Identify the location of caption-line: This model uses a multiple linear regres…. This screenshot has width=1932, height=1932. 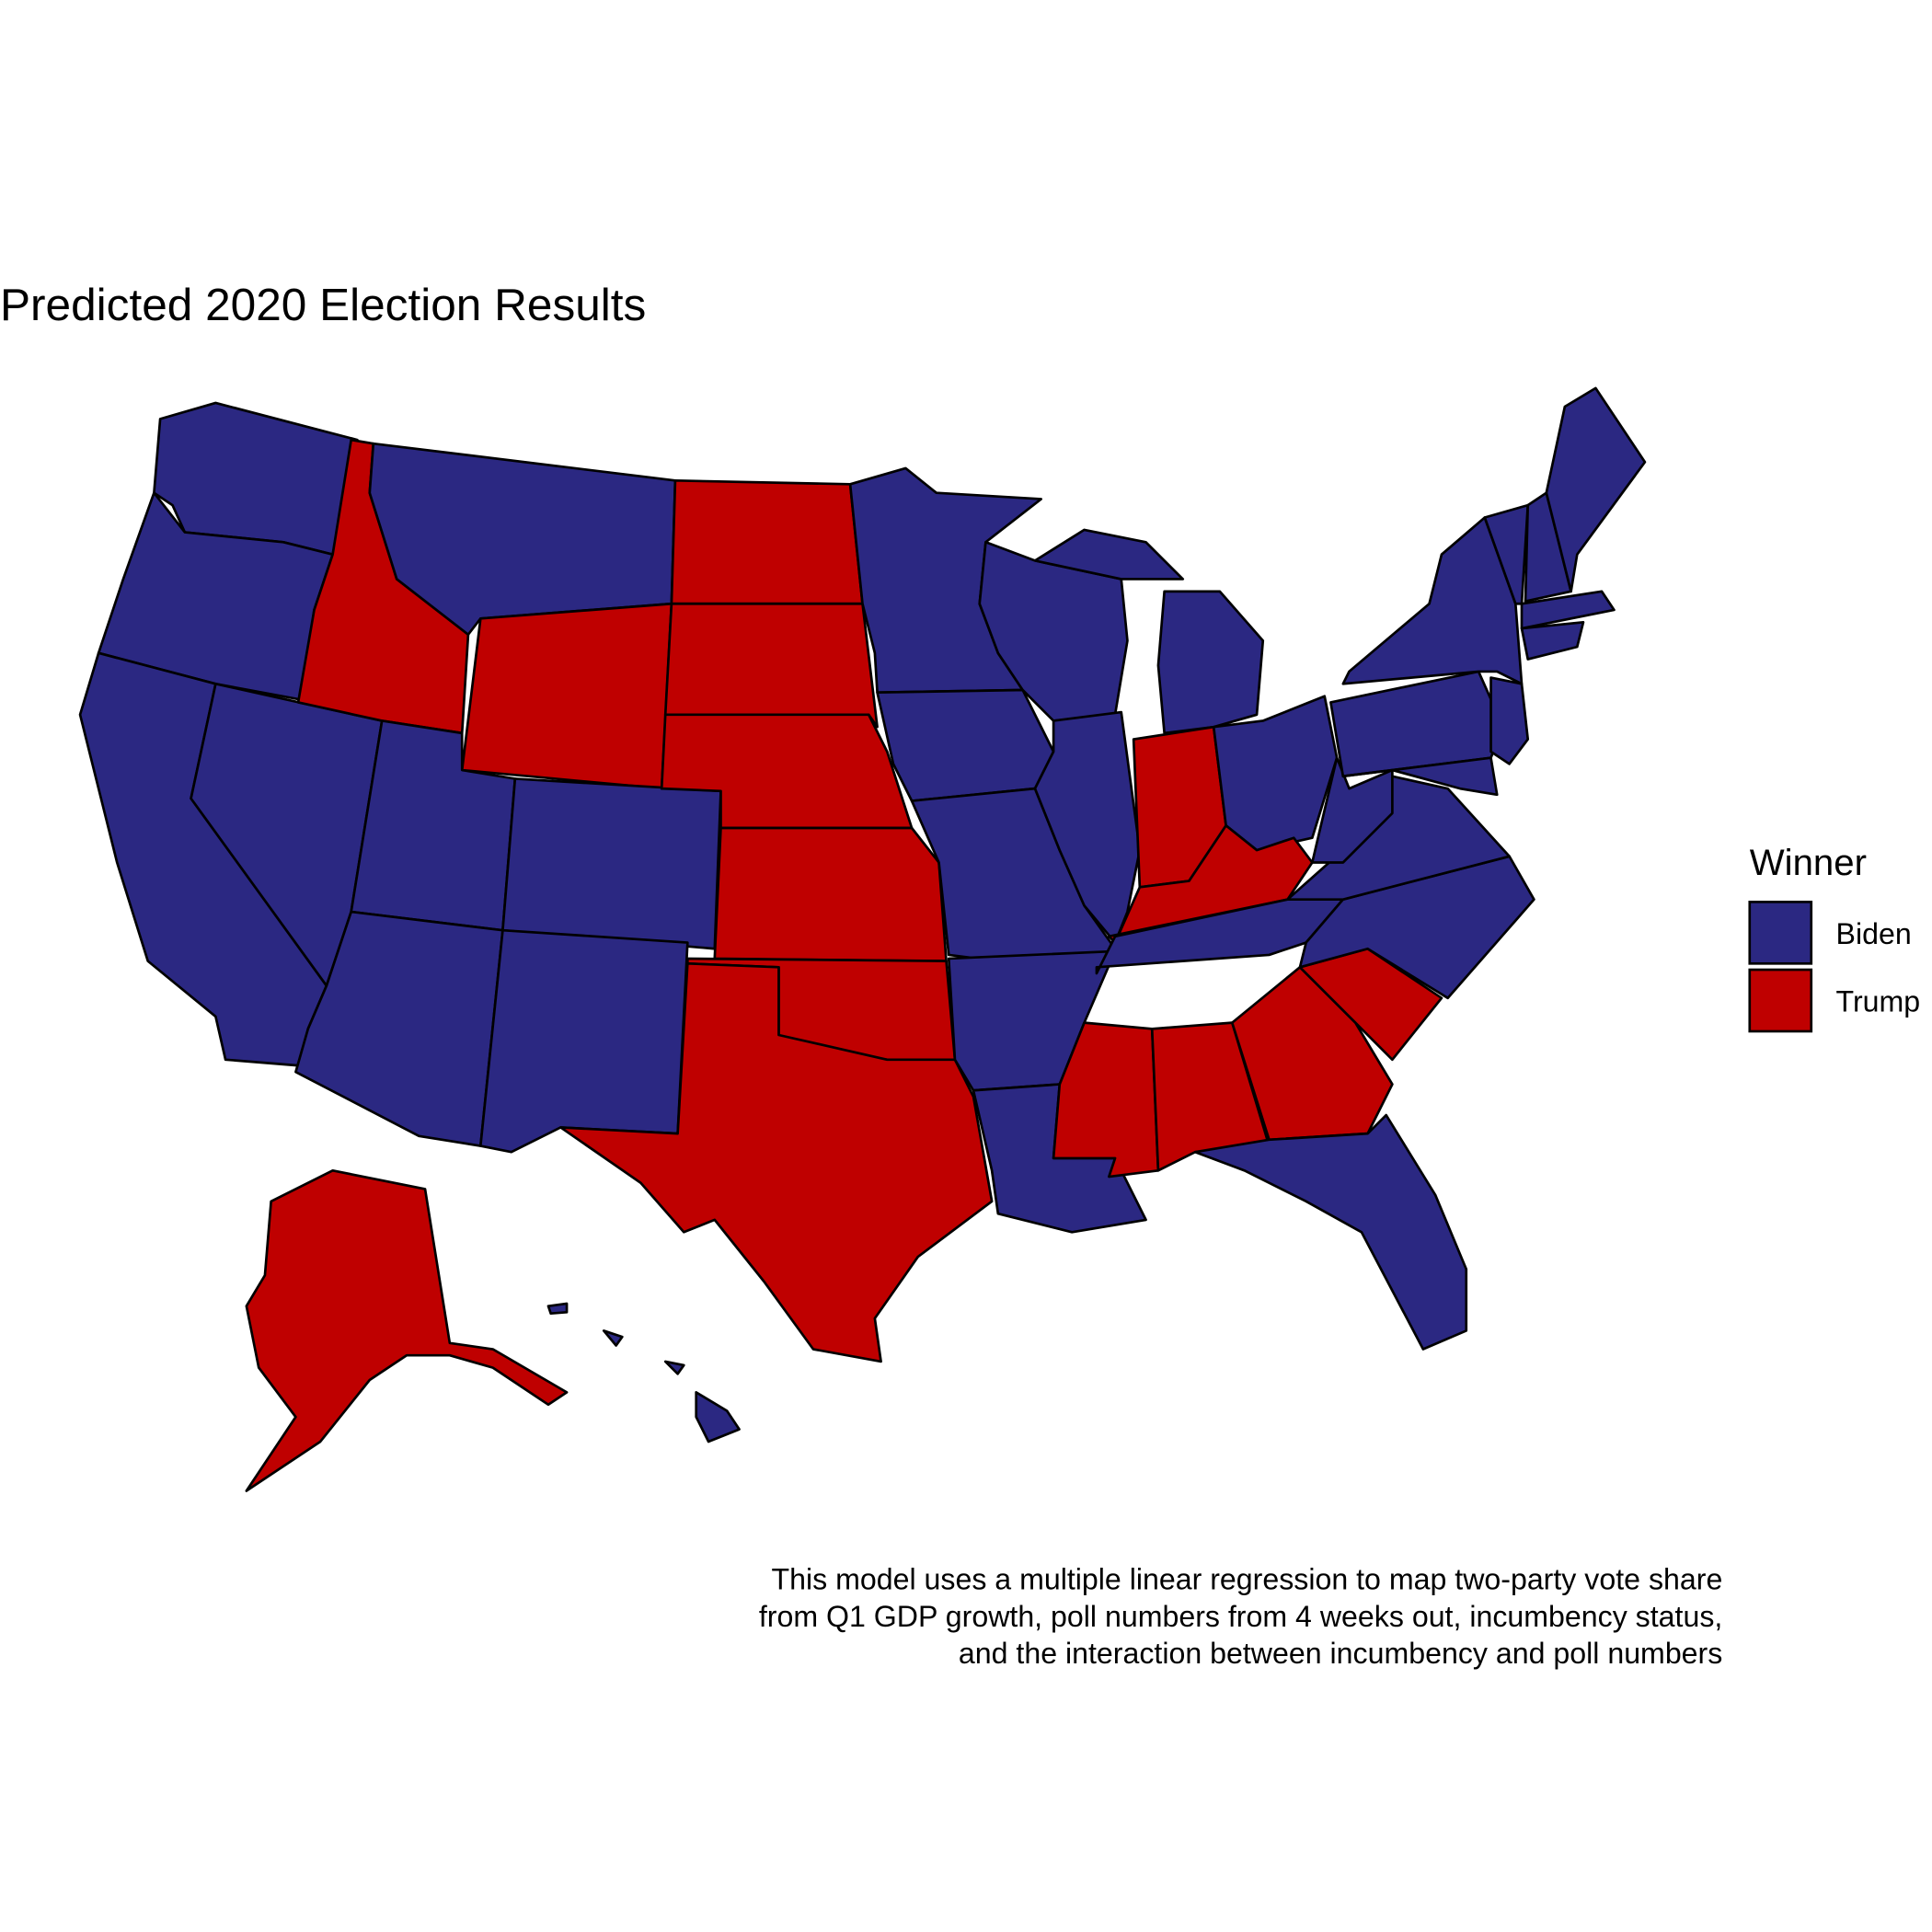
(1246, 1579).